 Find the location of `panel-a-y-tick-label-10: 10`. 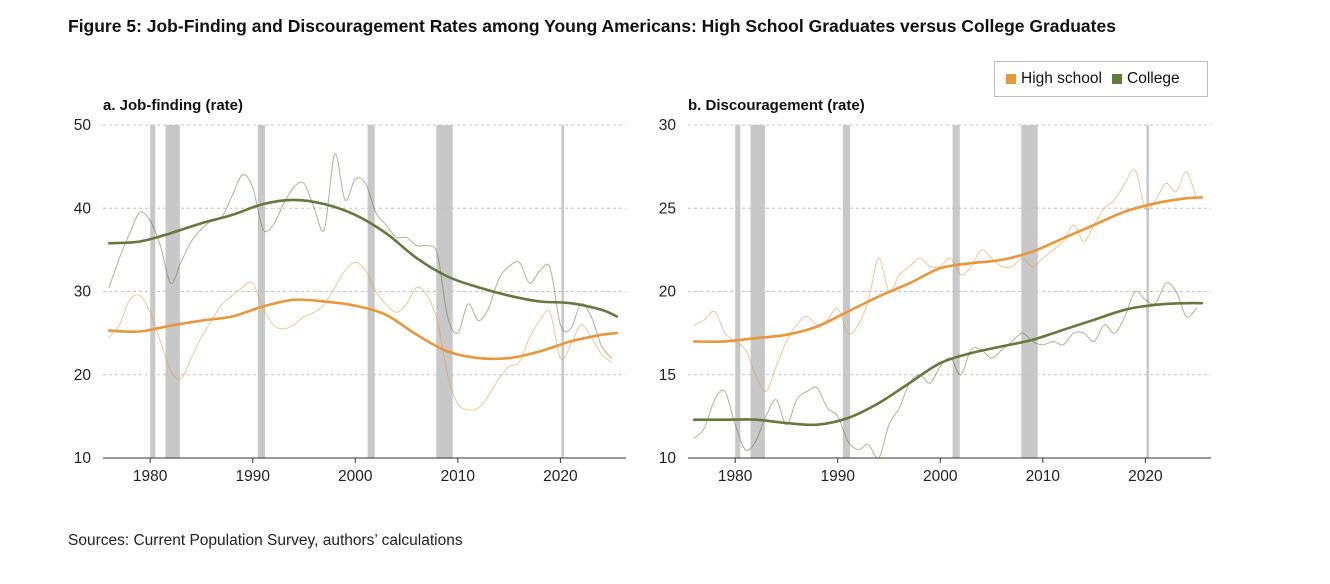

panel-a-y-tick-label-10: 10 is located at coordinates (83, 458).